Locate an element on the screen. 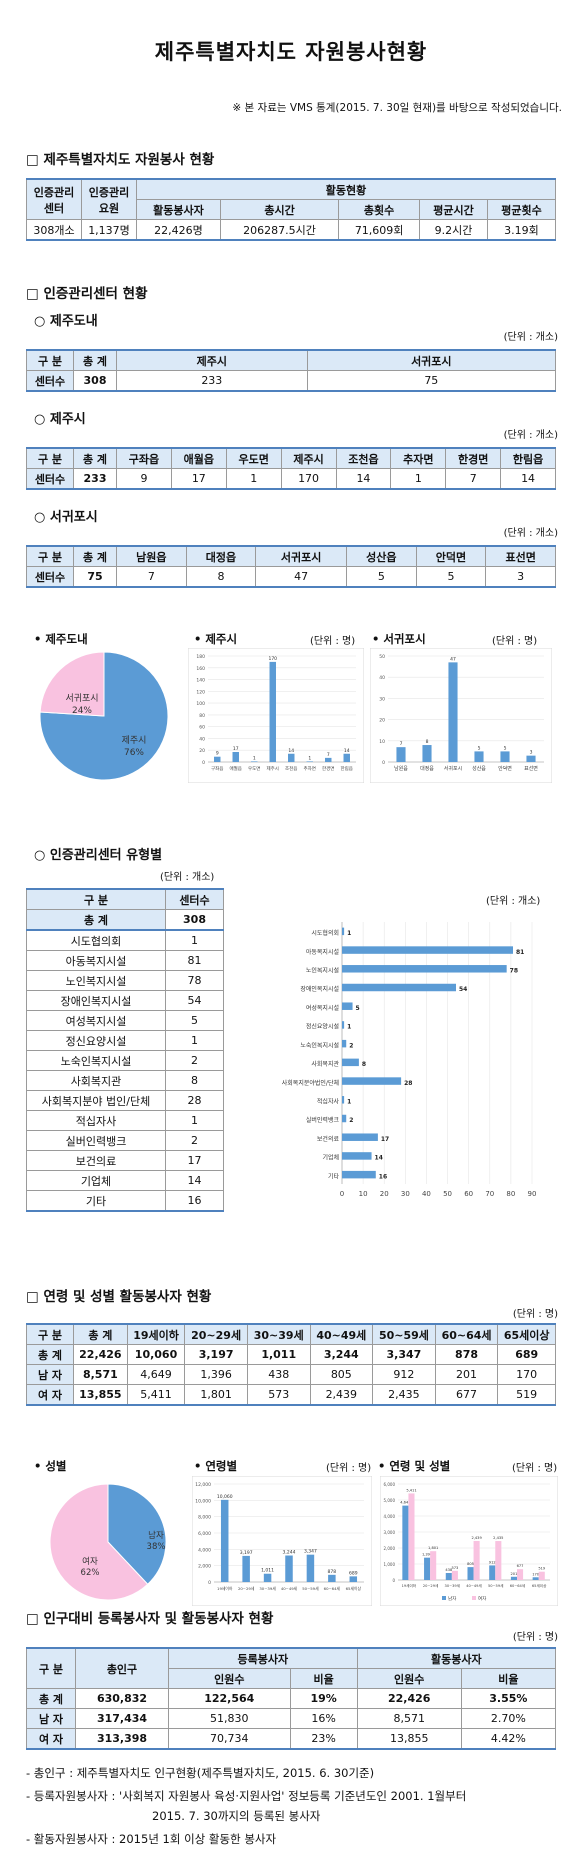 This screenshot has height=1866, width=582. cell: 81 is located at coordinates (194, 960).